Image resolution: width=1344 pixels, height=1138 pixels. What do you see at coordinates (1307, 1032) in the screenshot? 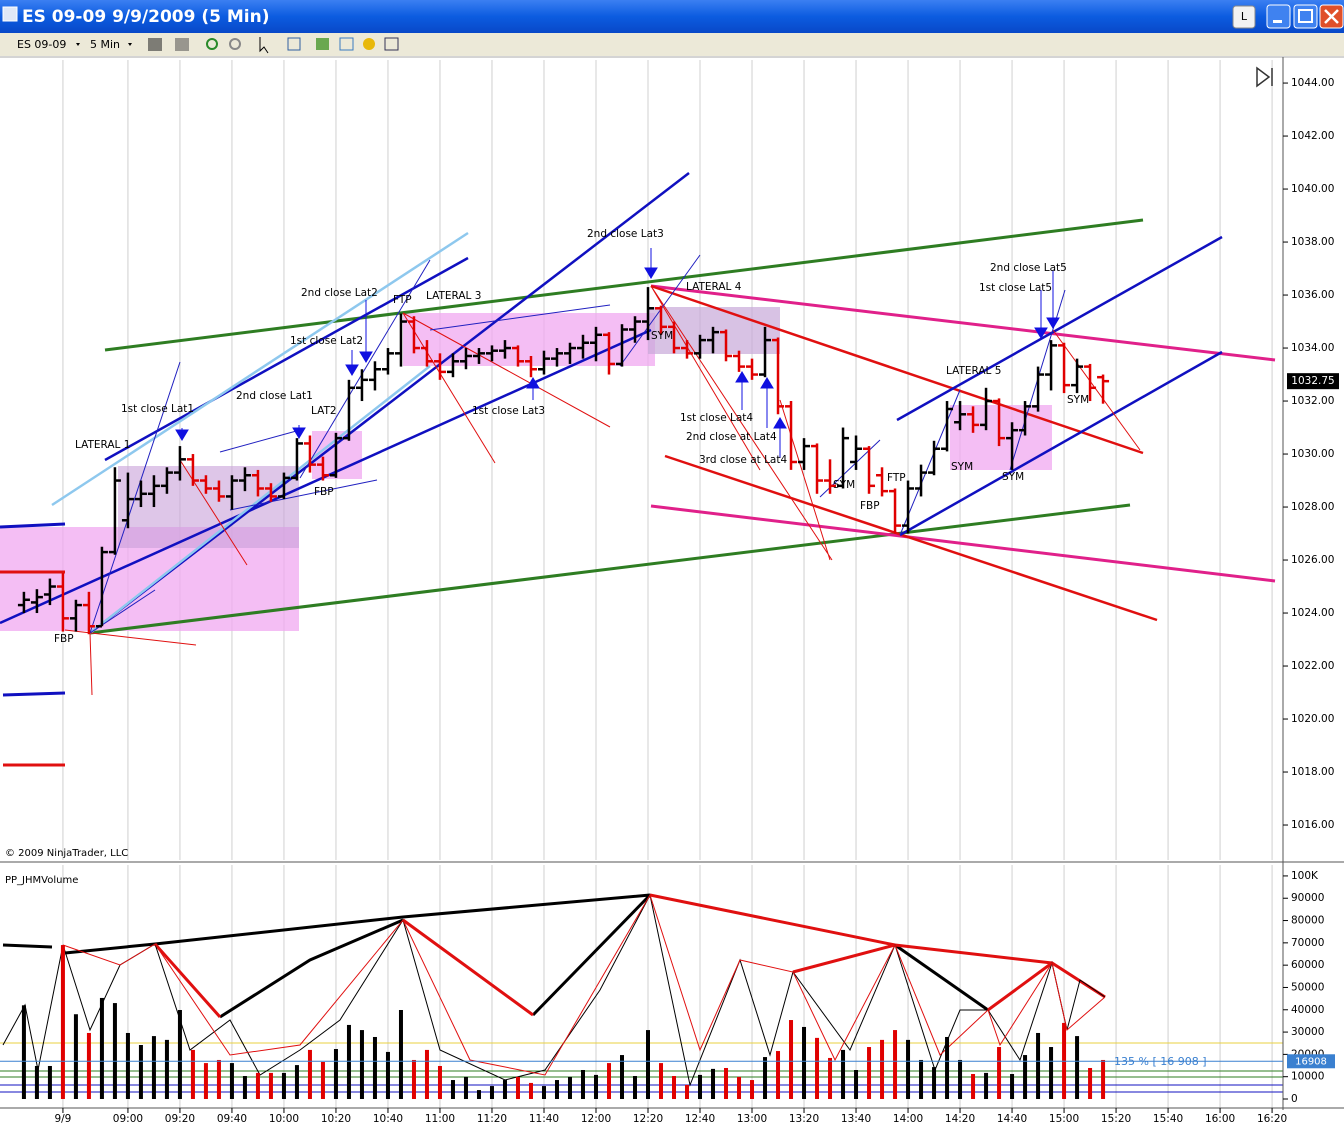
I see `y-tick-label: 30000` at bounding box center [1307, 1032].